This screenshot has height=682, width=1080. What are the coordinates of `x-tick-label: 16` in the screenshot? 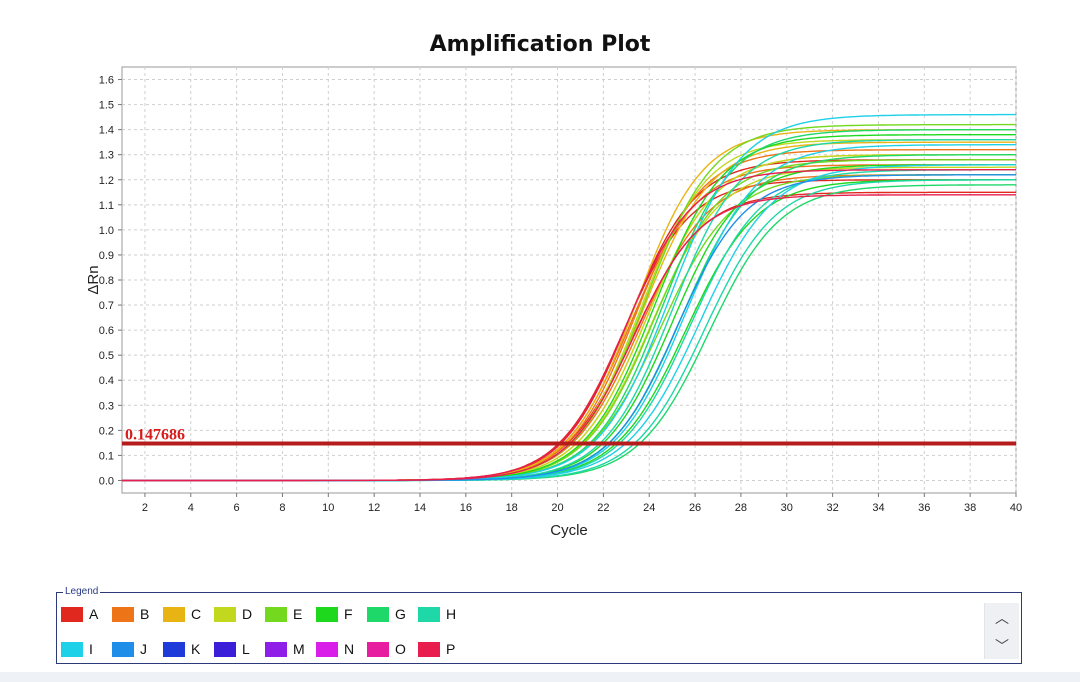 It's located at (466, 508).